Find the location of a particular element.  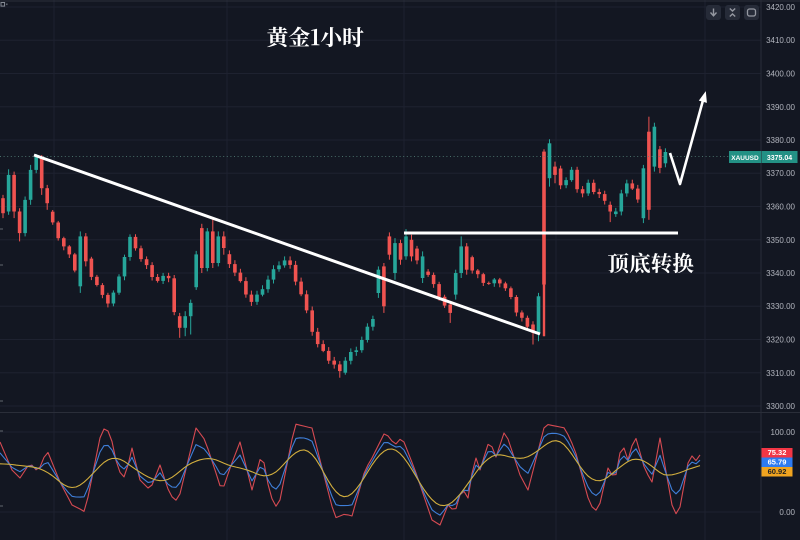

svg-text: 3375.04 is located at coordinates (779, 158).